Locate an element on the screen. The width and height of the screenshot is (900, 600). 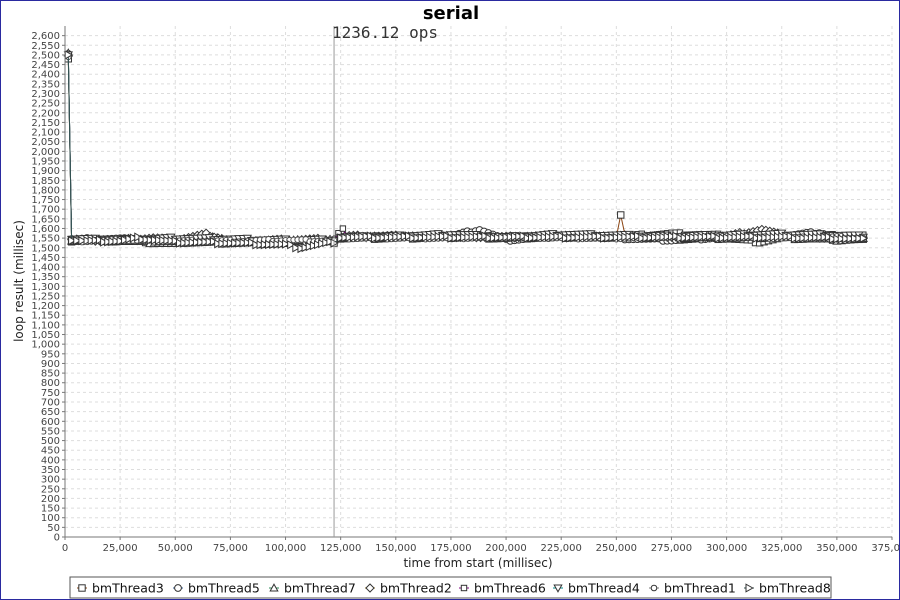
x-tick-label: 375,000 is located at coordinates (885, 548).